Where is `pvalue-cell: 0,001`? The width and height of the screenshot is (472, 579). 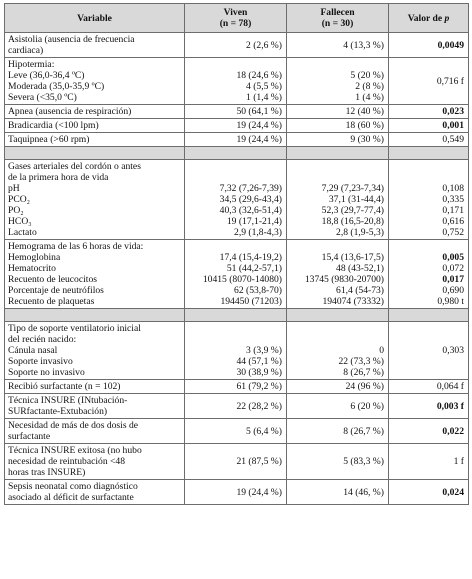
pvalue-cell: 0,001 is located at coordinates (428, 125).